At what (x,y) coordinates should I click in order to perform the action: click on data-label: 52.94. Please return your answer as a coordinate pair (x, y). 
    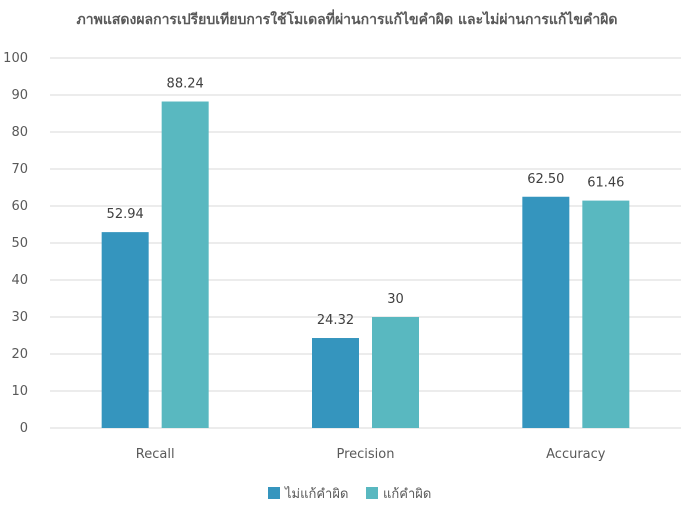
    Looking at the image, I should click on (125, 214).